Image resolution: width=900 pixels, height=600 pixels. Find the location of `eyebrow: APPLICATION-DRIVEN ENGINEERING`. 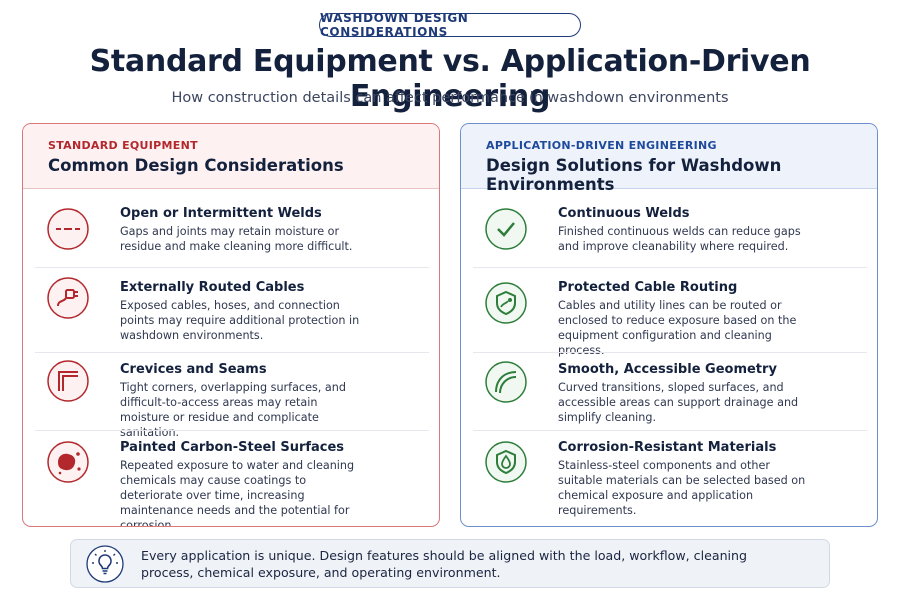

eyebrow: APPLICATION-DRIVEN ENGINEERING is located at coordinates (601, 145).